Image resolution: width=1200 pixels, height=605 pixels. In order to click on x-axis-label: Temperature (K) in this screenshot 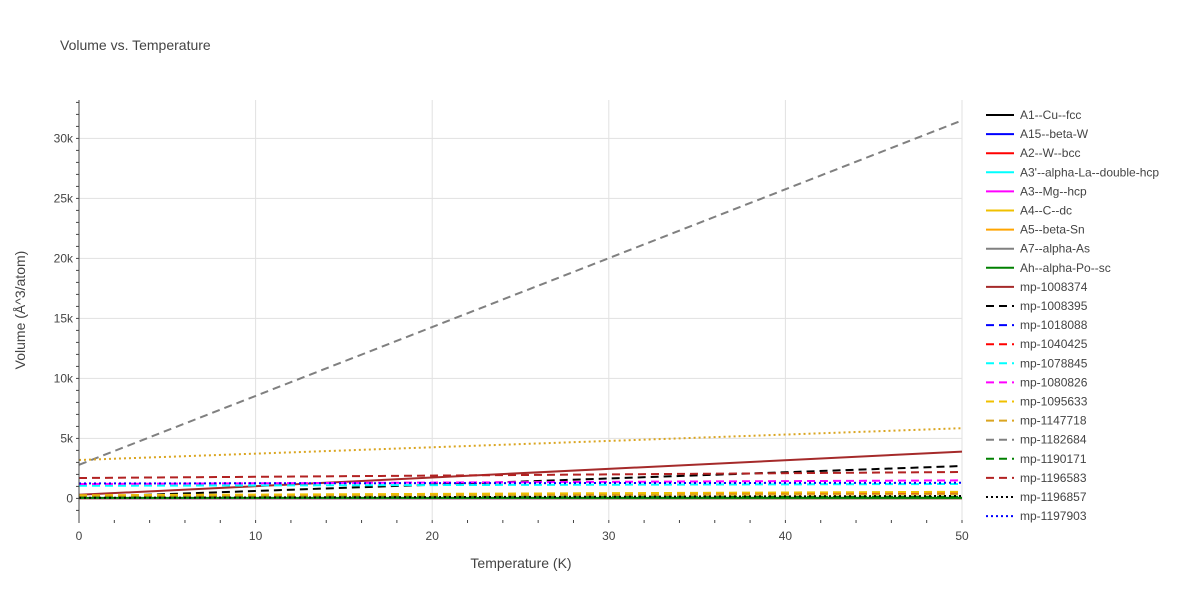, I will do `click(520, 563)`.